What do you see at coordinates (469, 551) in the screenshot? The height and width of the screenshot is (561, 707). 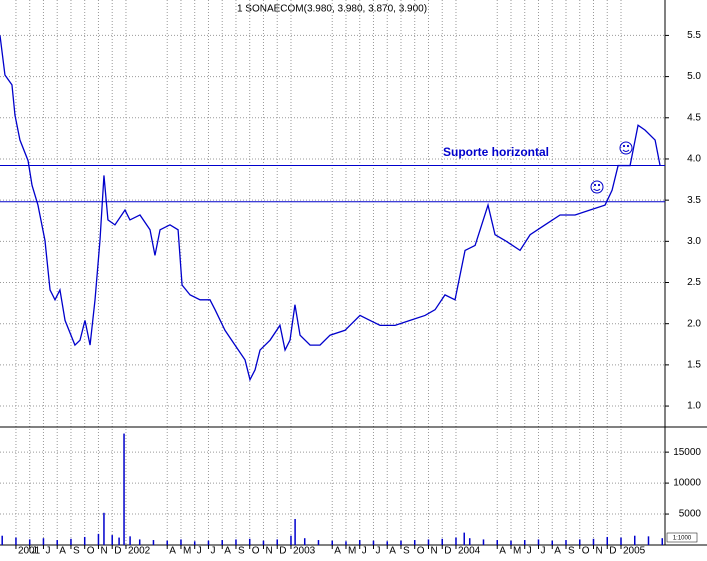 I see `x-tick-label: 2004` at bounding box center [469, 551].